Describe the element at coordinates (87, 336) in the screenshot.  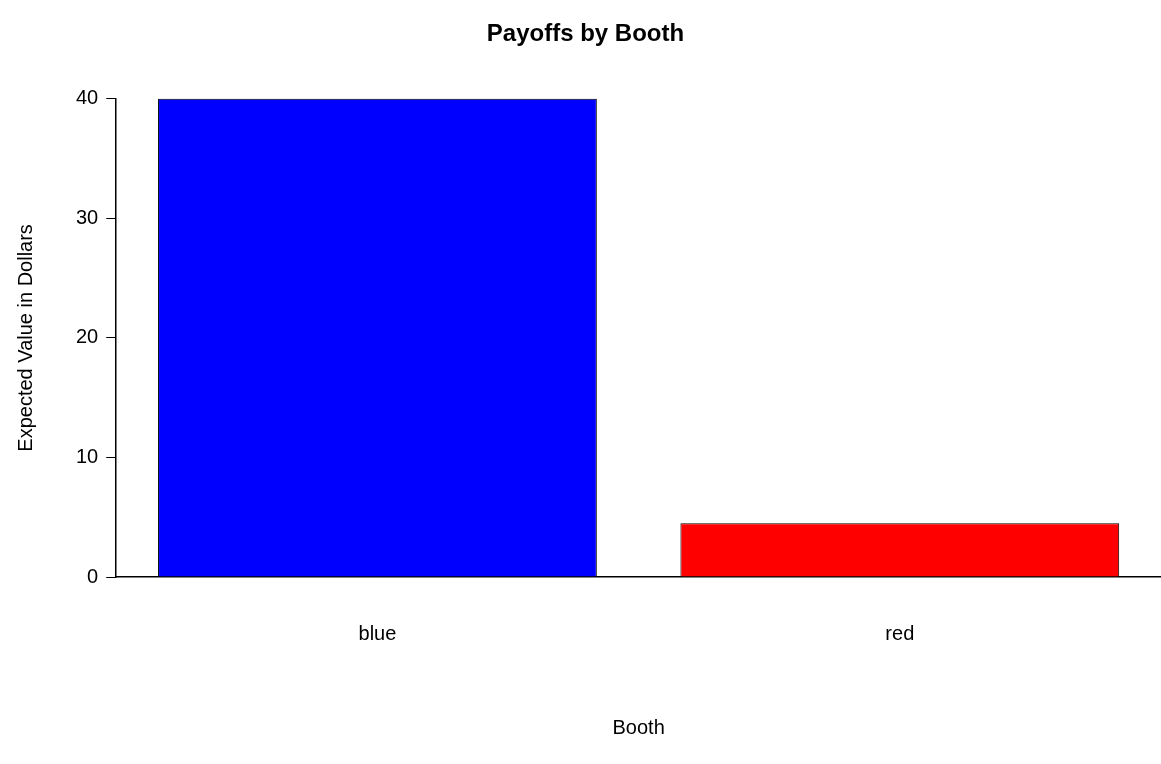
I see `y-tick-label: 20` at that location.